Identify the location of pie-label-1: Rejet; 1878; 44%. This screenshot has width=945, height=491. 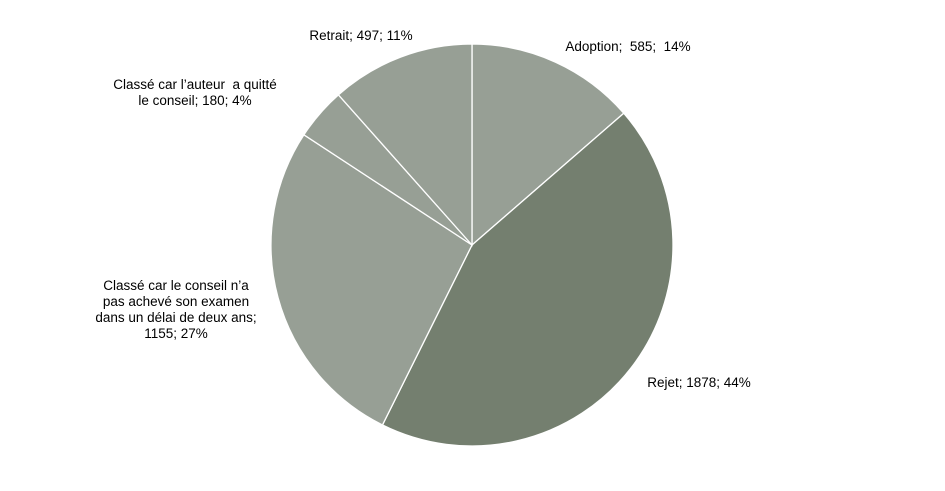
(699, 382).